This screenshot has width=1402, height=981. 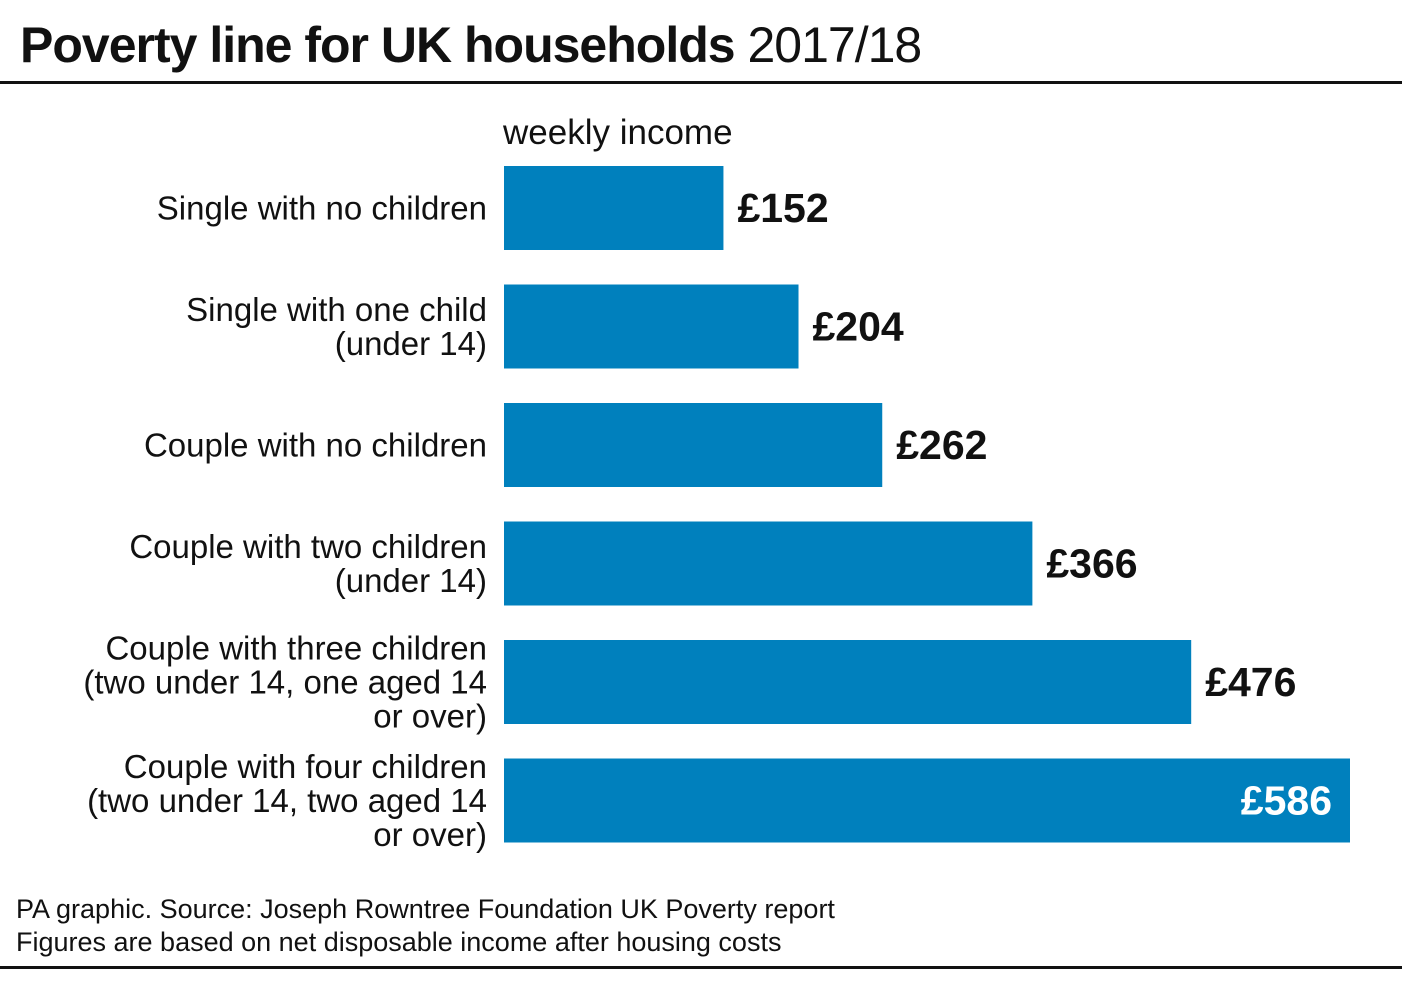 I want to click on category-label-4-2: or over), so click(x=430, y=716).